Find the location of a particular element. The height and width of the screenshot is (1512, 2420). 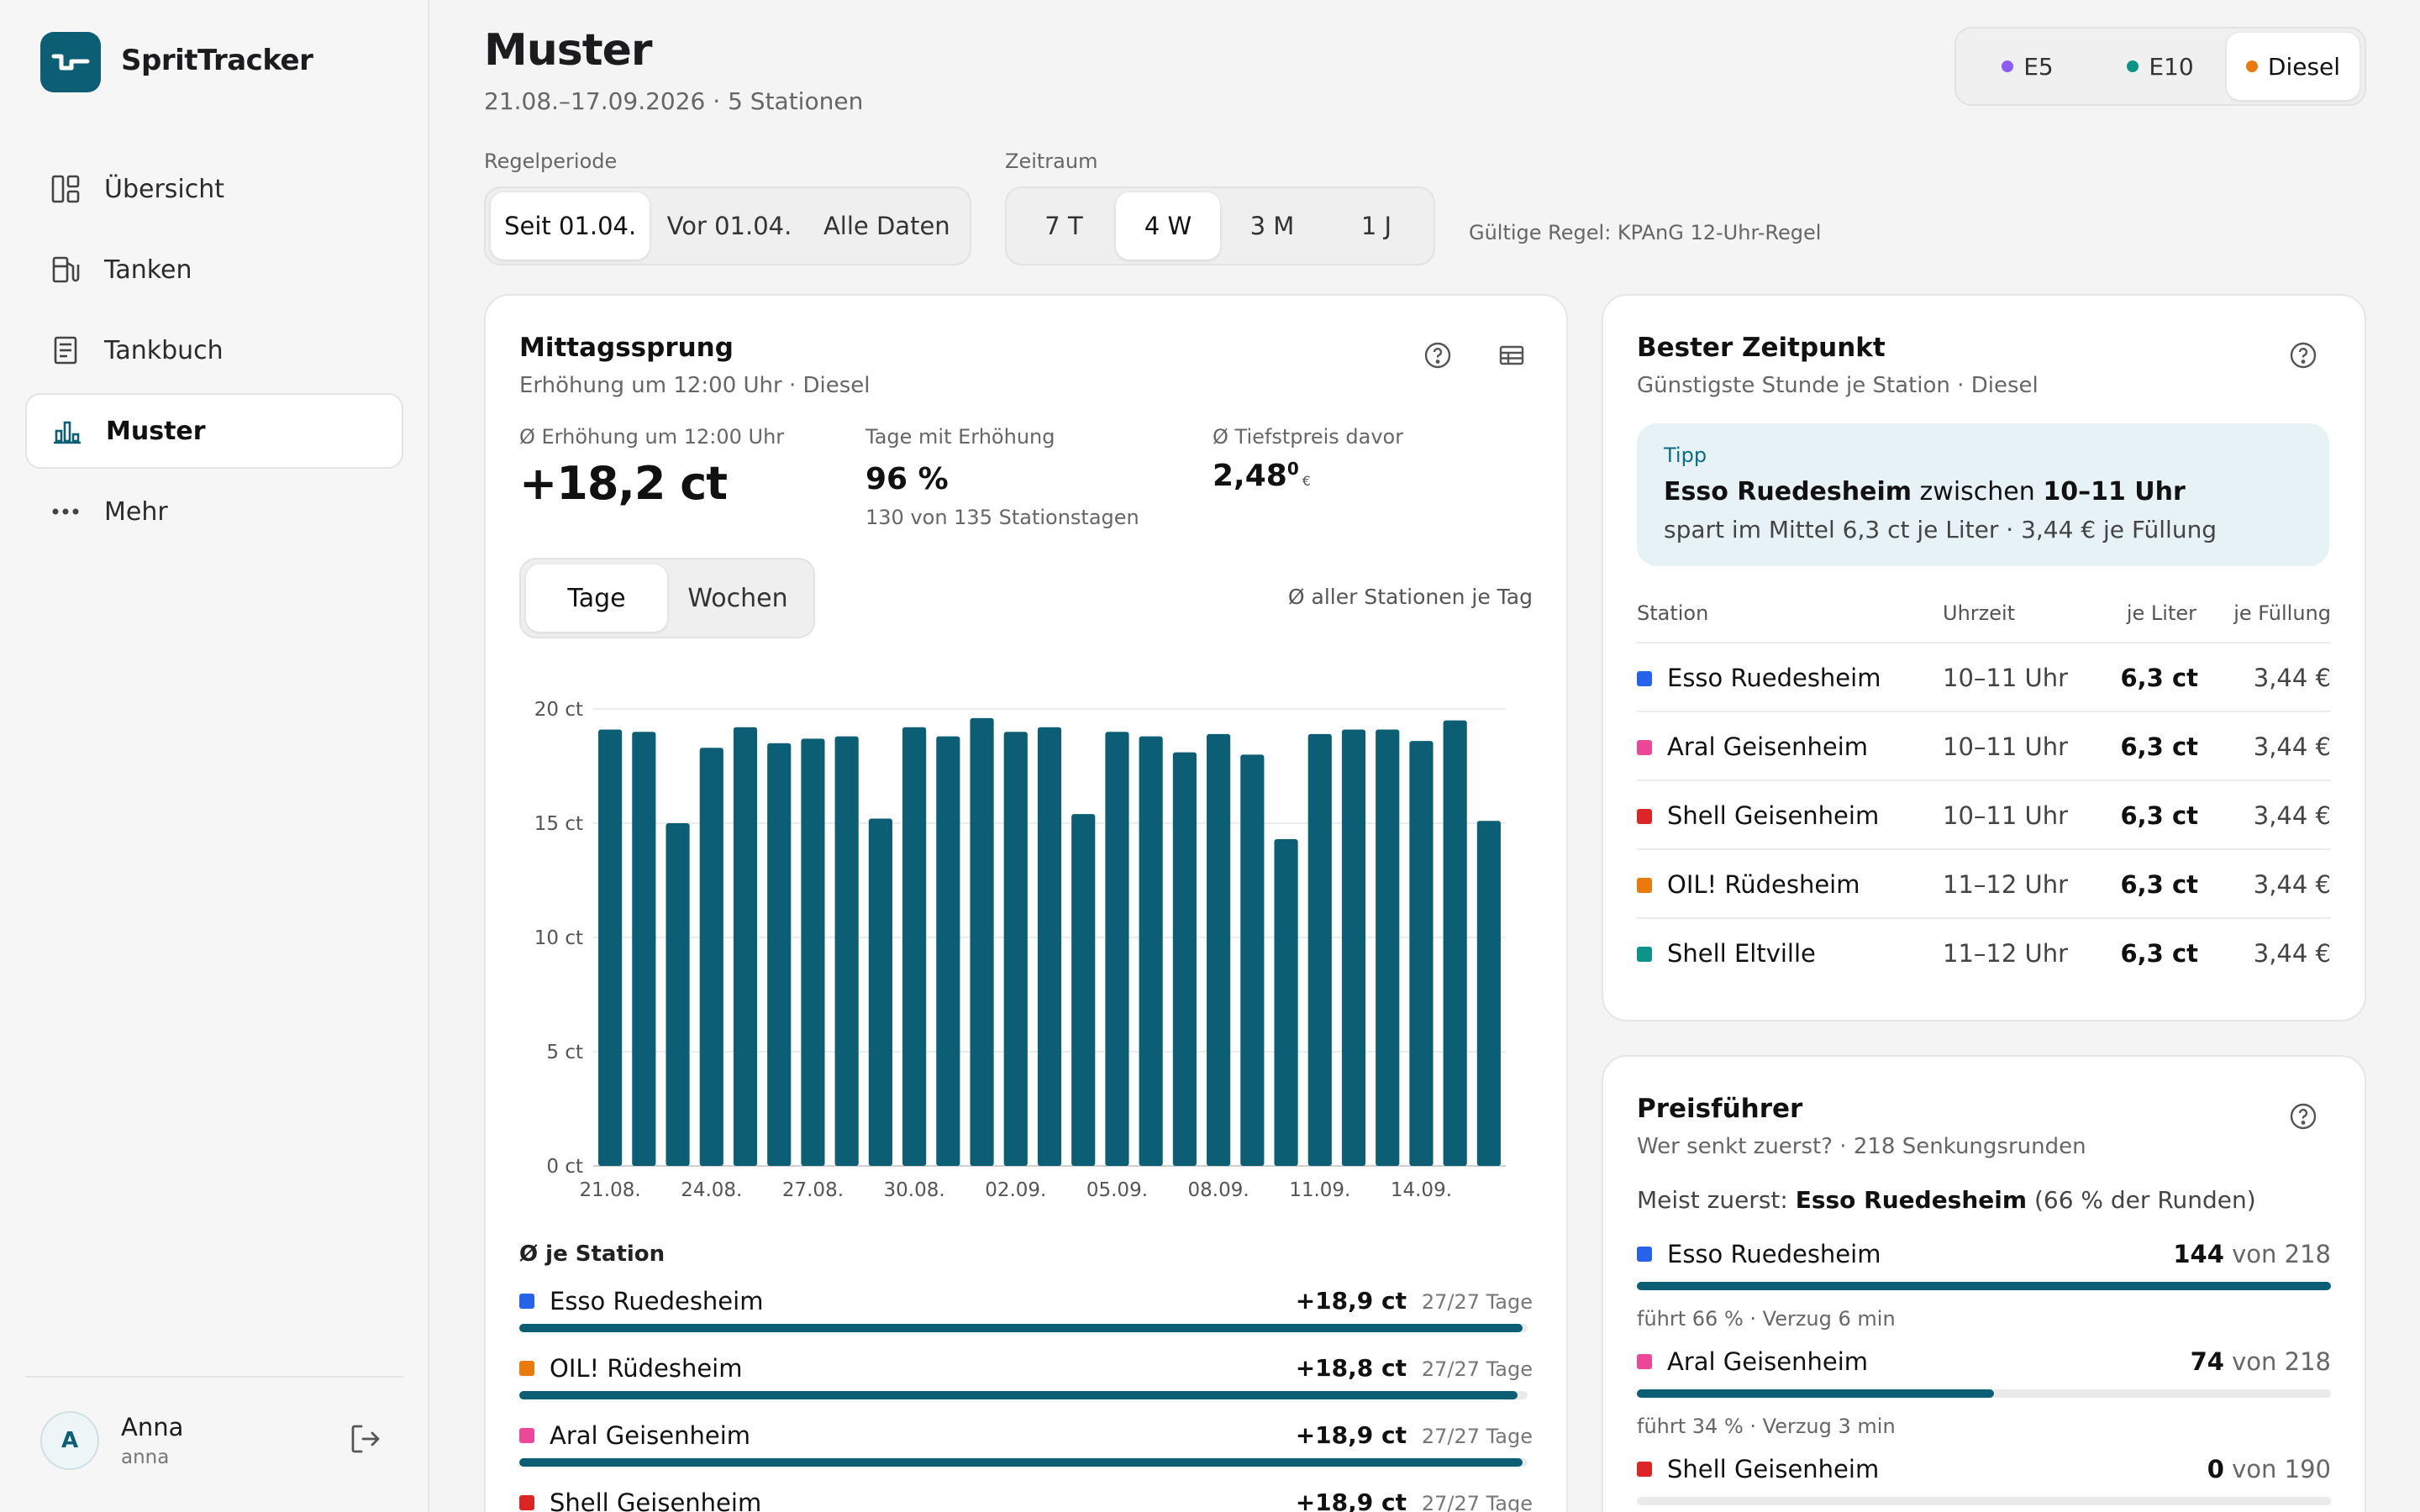

fuel-pump-icon is located at coordinates (65, 269).